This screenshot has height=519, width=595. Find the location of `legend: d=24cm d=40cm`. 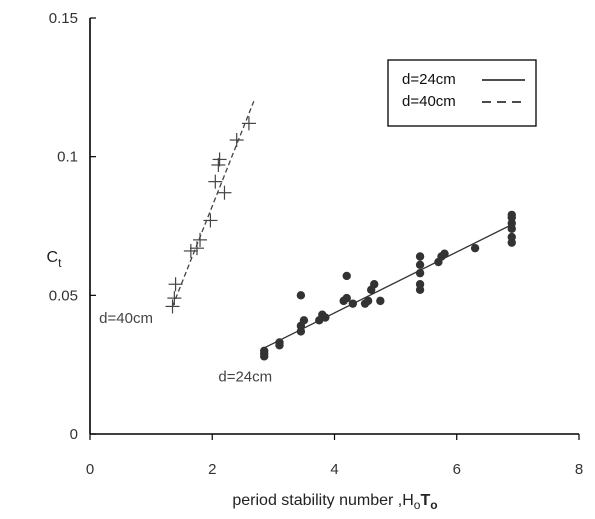

legend: d=24cm d=40cm is located at coordinates (462, 93).